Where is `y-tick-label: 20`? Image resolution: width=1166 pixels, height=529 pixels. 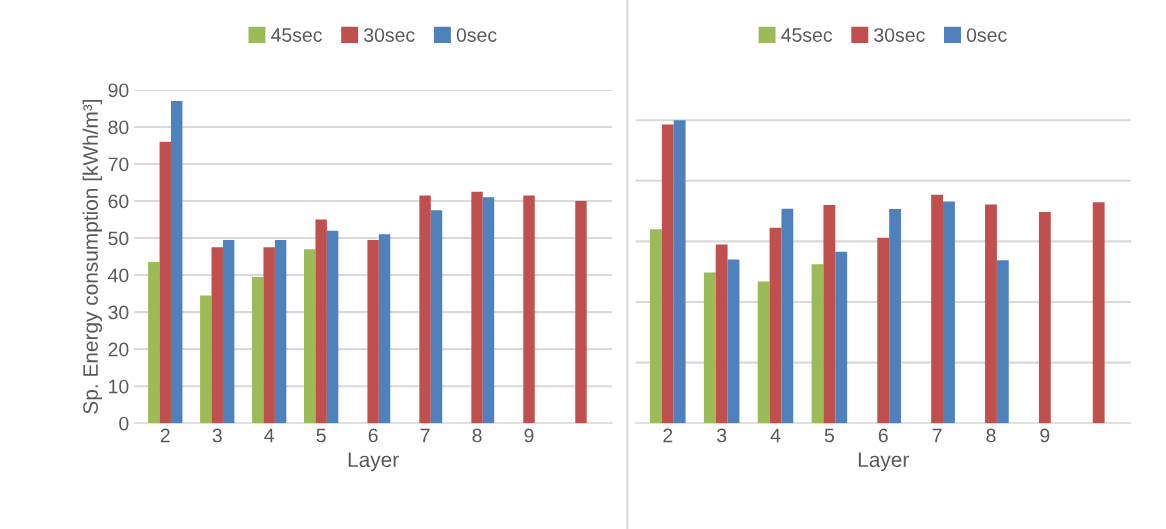 y-tick-label: 20 is located at coordinates (118, 349).